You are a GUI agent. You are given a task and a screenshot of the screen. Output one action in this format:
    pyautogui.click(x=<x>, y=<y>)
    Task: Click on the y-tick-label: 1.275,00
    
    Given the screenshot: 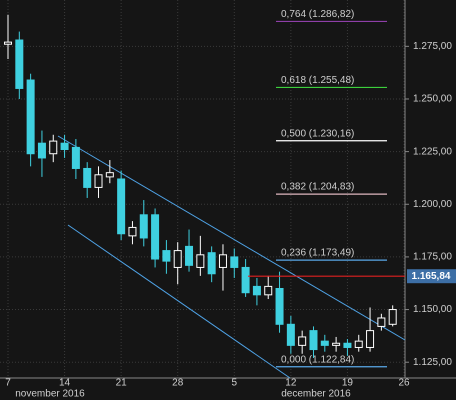 What is the action you would take?
    pyautogui.click(x=432, y=46)
    